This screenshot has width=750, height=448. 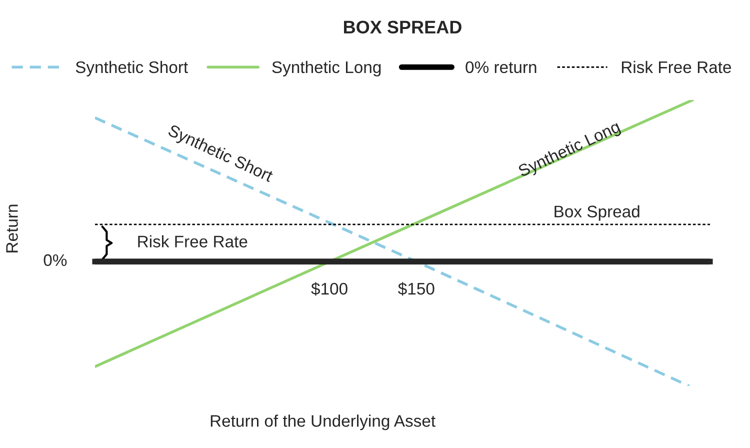 I want to click on legend-label: Risk Free Rate, so click(x=677, y=67).